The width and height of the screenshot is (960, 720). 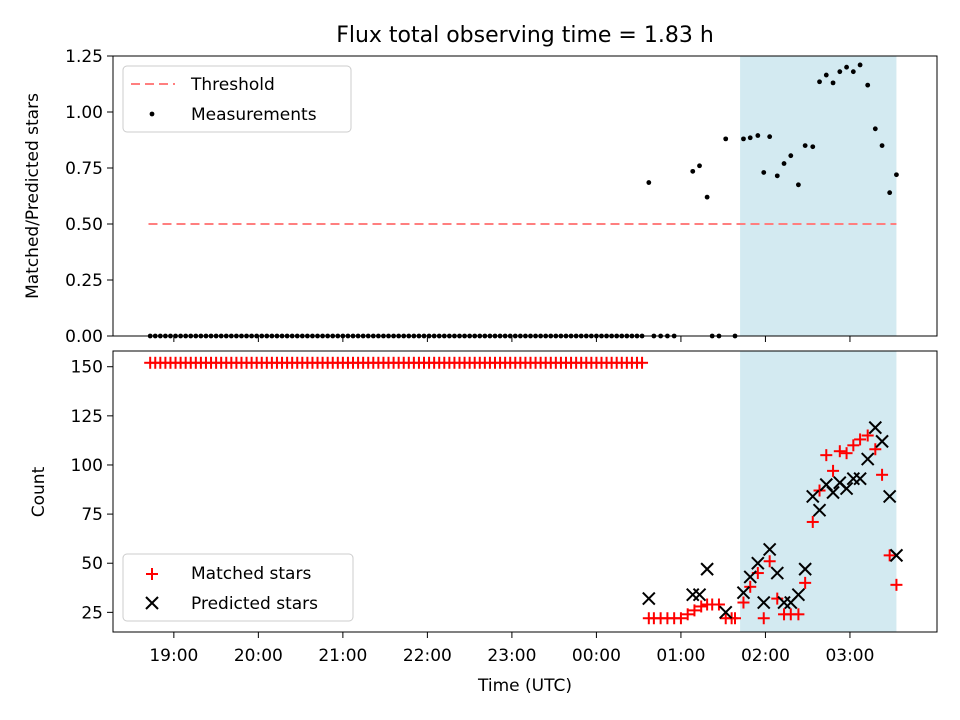 What do you see at coordinates (254, 604) in the screenshot?
I see `legend-predicted-label: Predicted stars` at bounding box center [254, 604].